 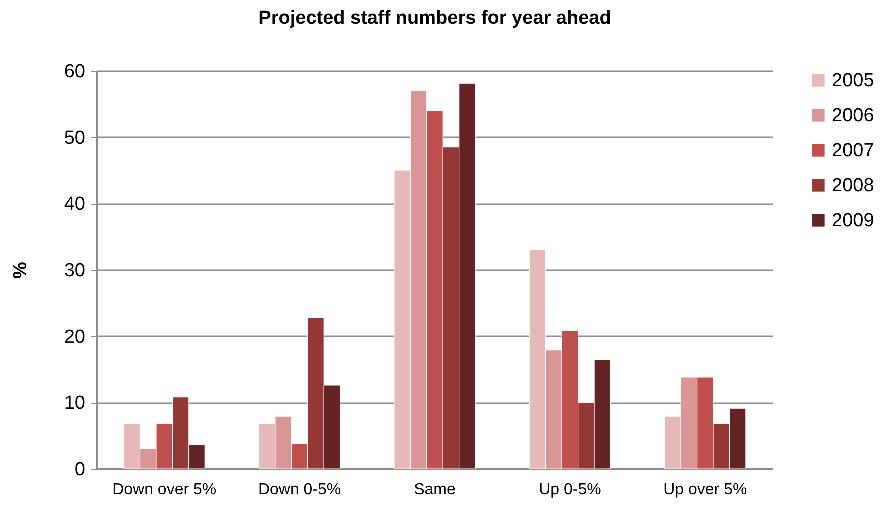 What do you see at coordinates (75, 138) in the screenshot?
I see `y-tick-label: 50` at bounding box center [75, 138].